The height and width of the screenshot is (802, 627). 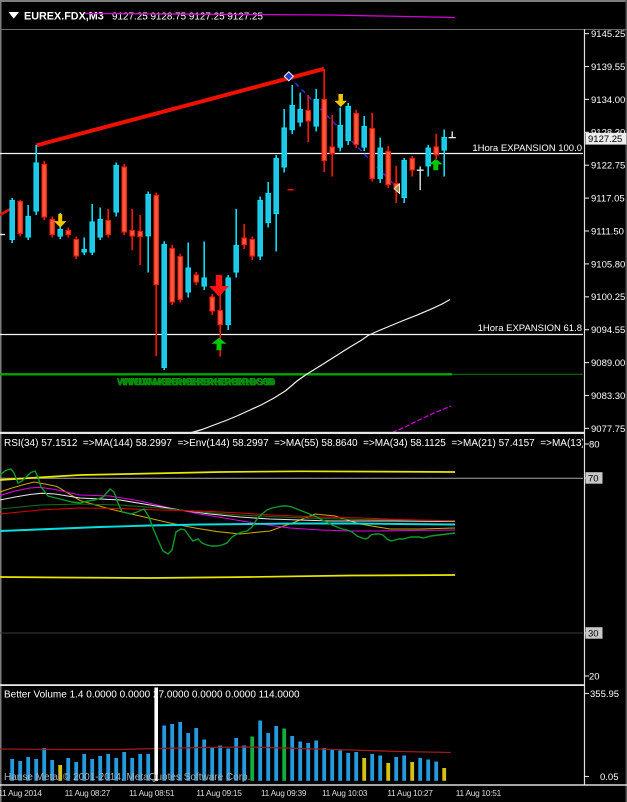 I want to click on svg-text: 20, so click(x=594, y=677).